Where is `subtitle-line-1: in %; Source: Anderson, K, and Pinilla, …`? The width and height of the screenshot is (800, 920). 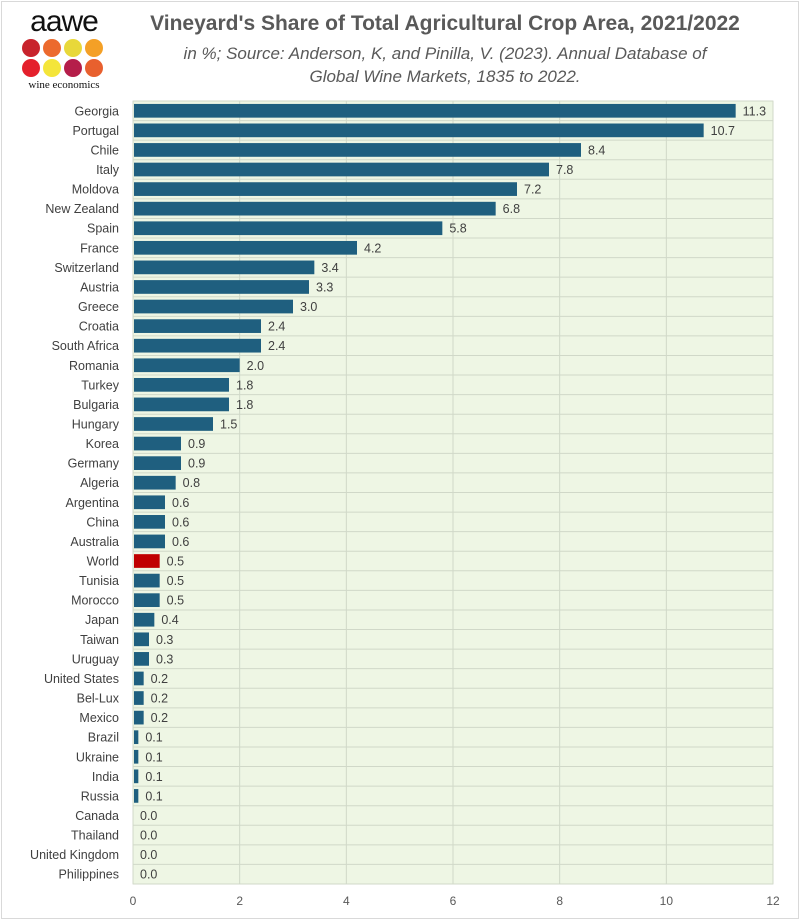
subtitle-line-1: in %; Source: Anderson, K, and Pinilla, … is located at coordinates (445, 53).